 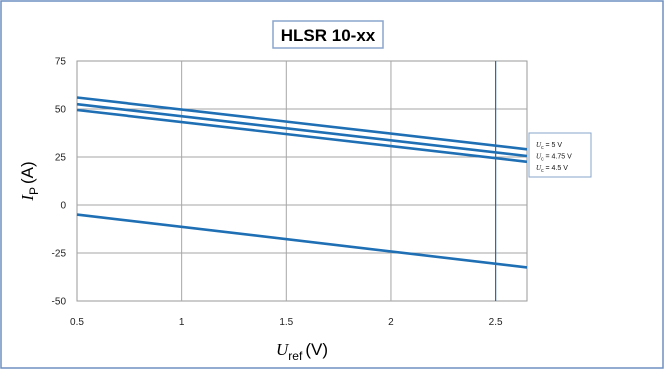 What do you see at coordinates (34, 191) in the screenshot?
I see `y-axis-subscript: P` at bounding box center [34, 191].